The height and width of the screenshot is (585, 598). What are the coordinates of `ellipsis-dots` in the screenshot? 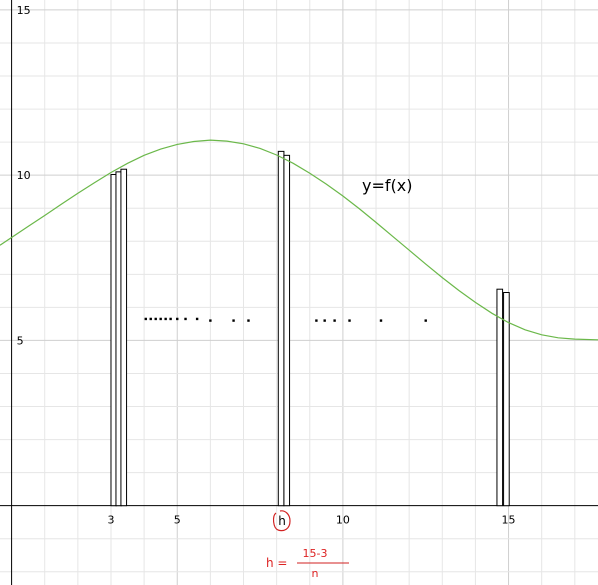 It's located at (285, 319).